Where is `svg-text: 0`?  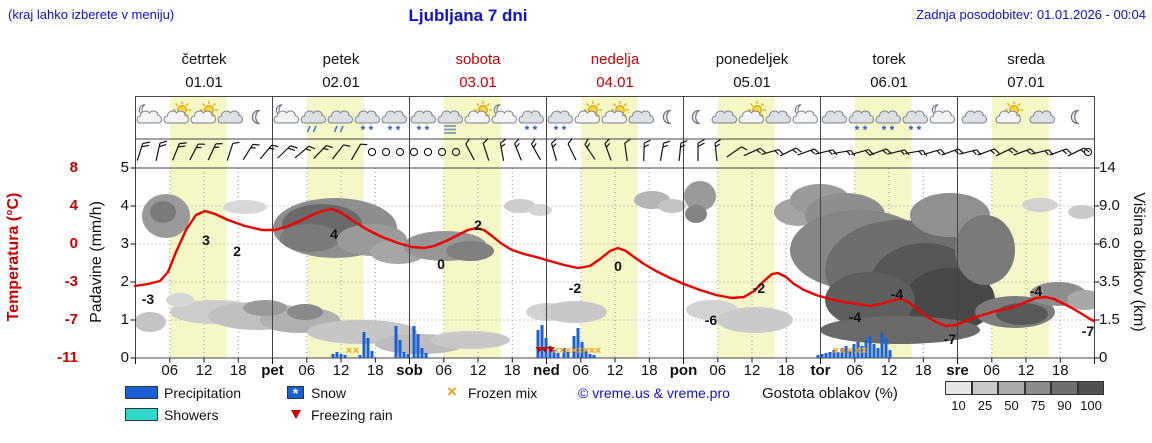
svg-text: 0 is located at coordinates (618, 266).